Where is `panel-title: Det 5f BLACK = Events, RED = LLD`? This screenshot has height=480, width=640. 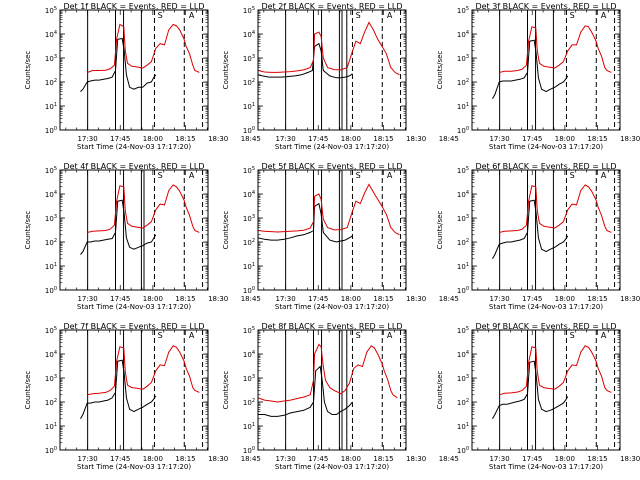
panel-title: Det 5f BLACK = Events, RED = LLD is located at coordinates (331, 166).